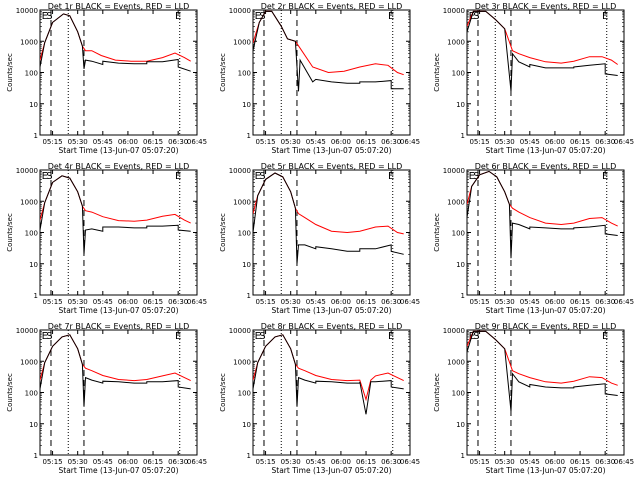 The image size is (640, 480). Describe the element at coordinates (546, 326) in the screenshot. I see `plot-title: Det 9r BLACK = Events, RED = LLD` at that location.